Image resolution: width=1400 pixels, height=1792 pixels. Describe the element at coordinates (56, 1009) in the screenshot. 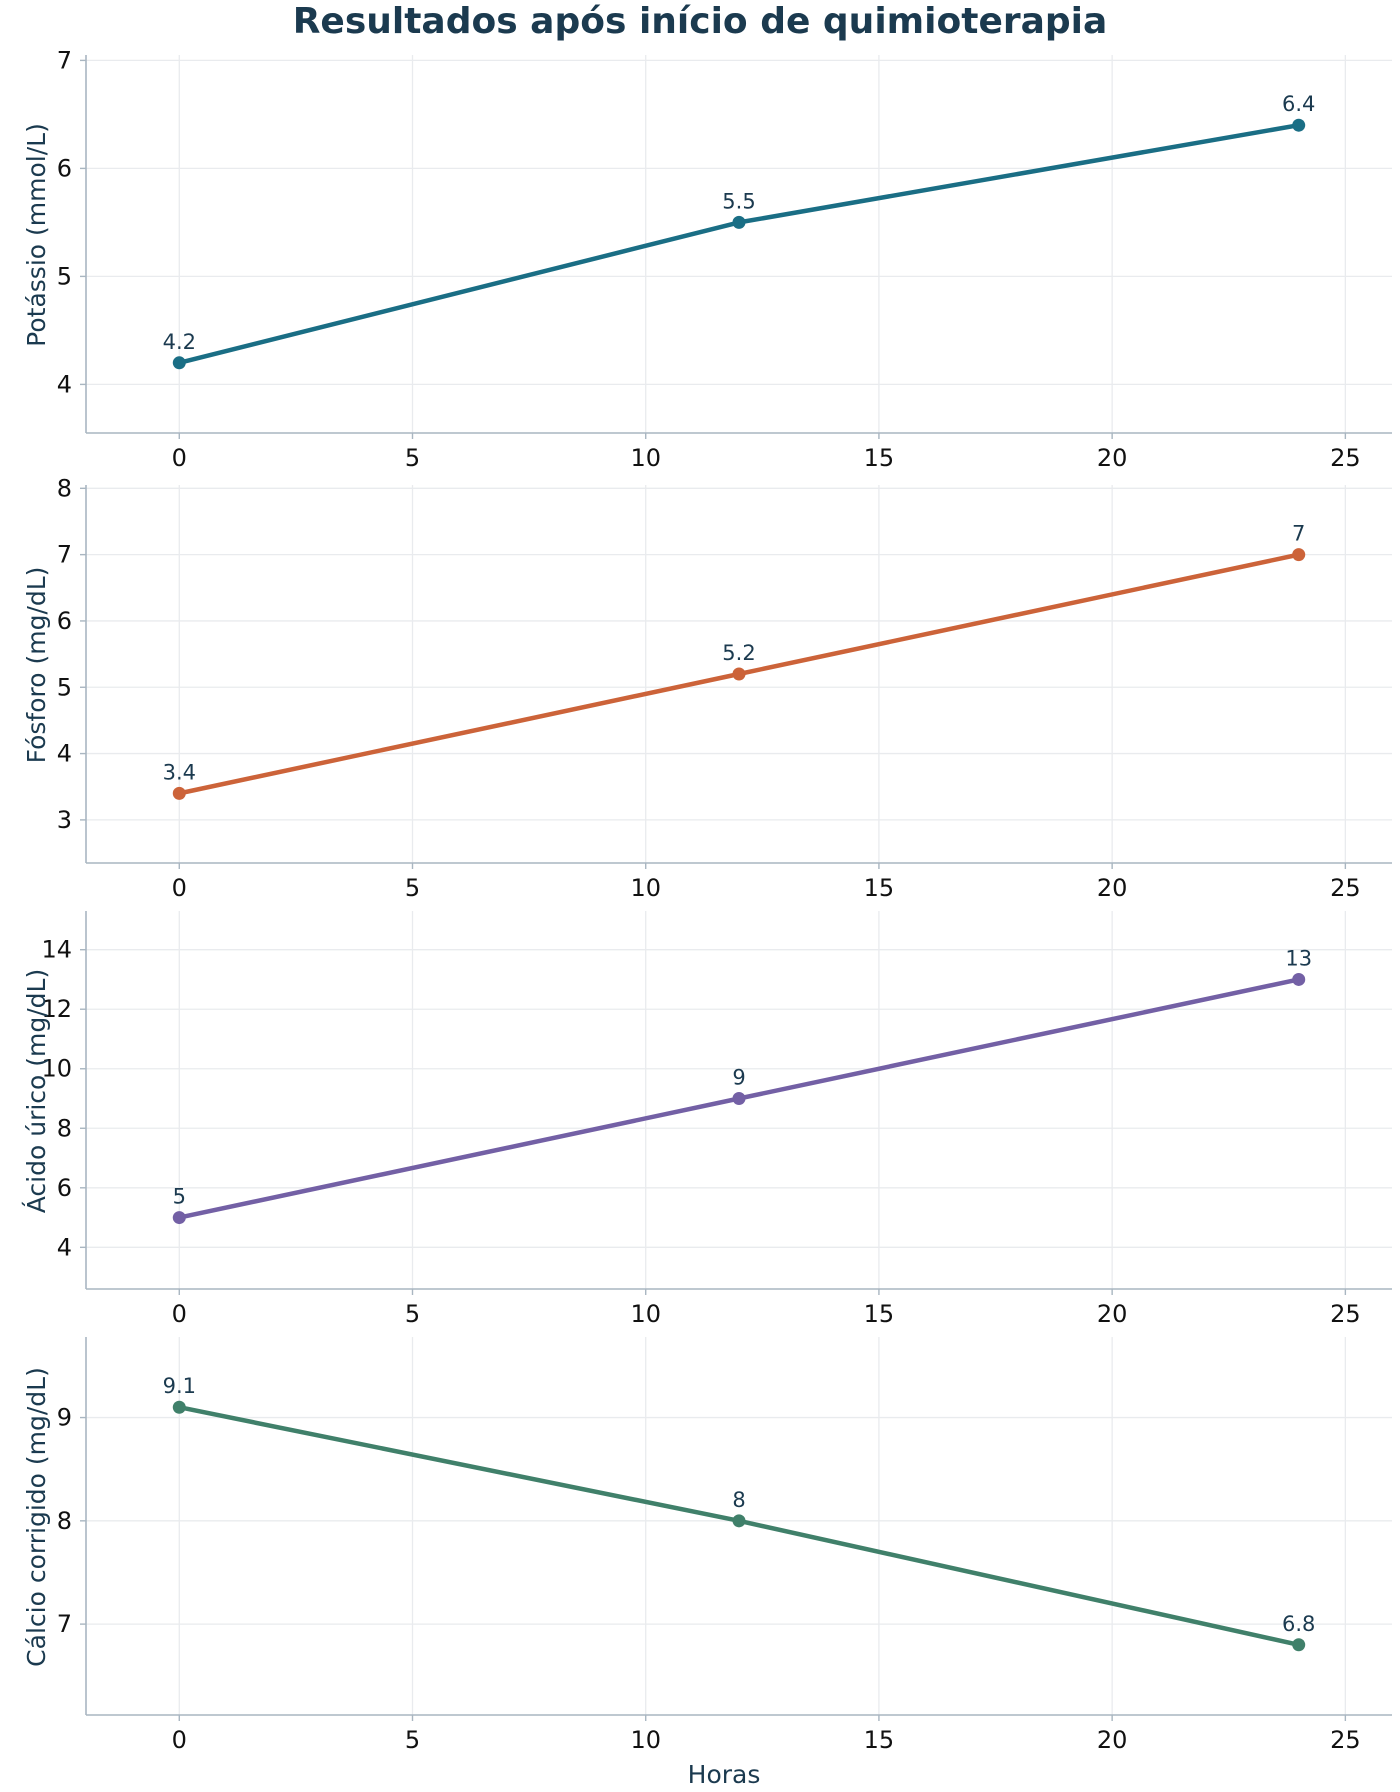

I see `y-tick-label: 12` at that location.